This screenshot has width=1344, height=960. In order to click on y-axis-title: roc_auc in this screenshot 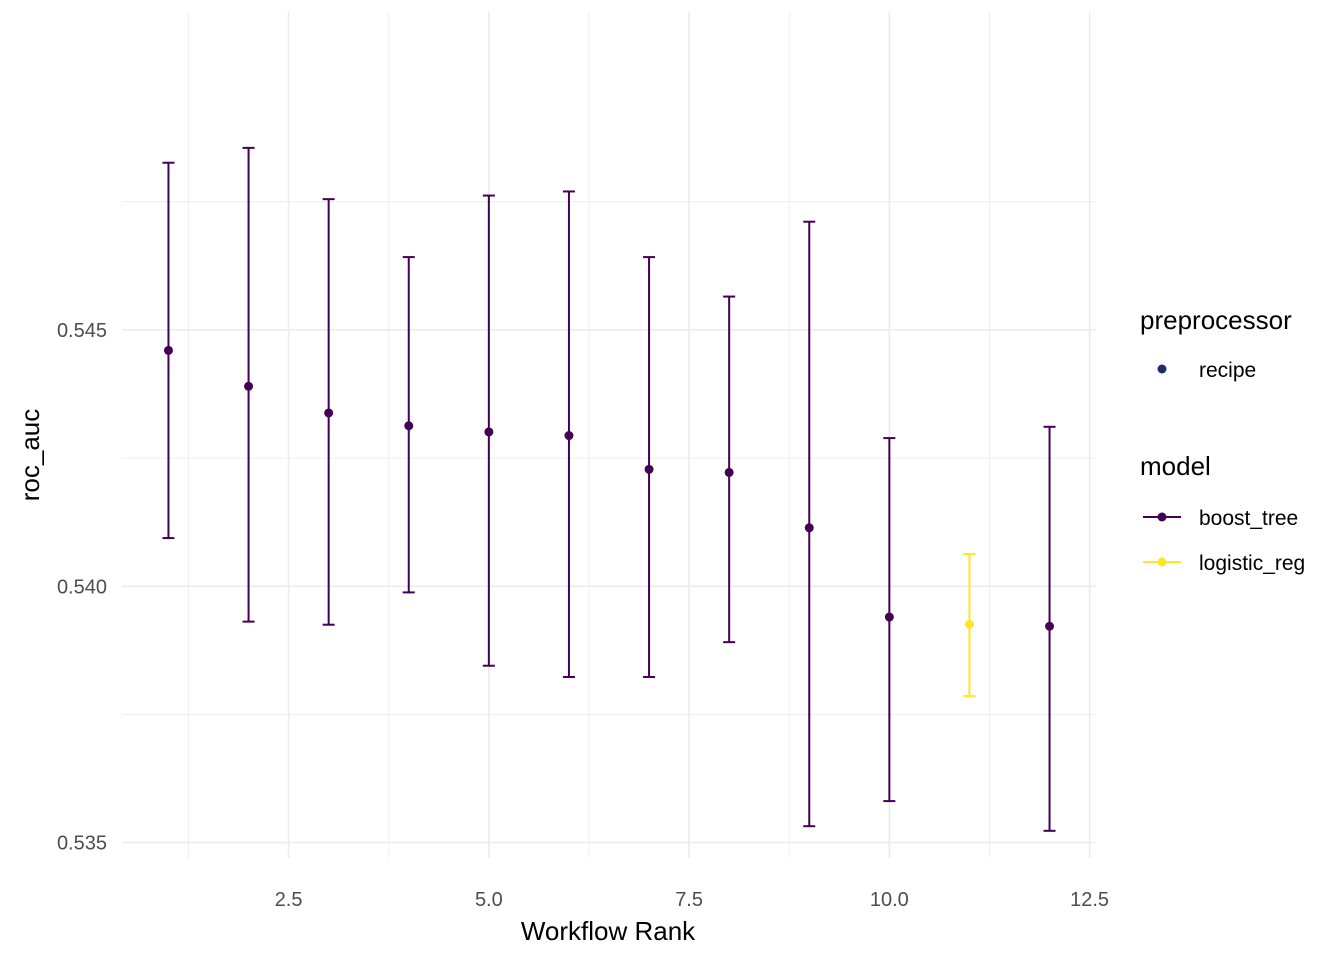, I will do `click(30, 455)`.